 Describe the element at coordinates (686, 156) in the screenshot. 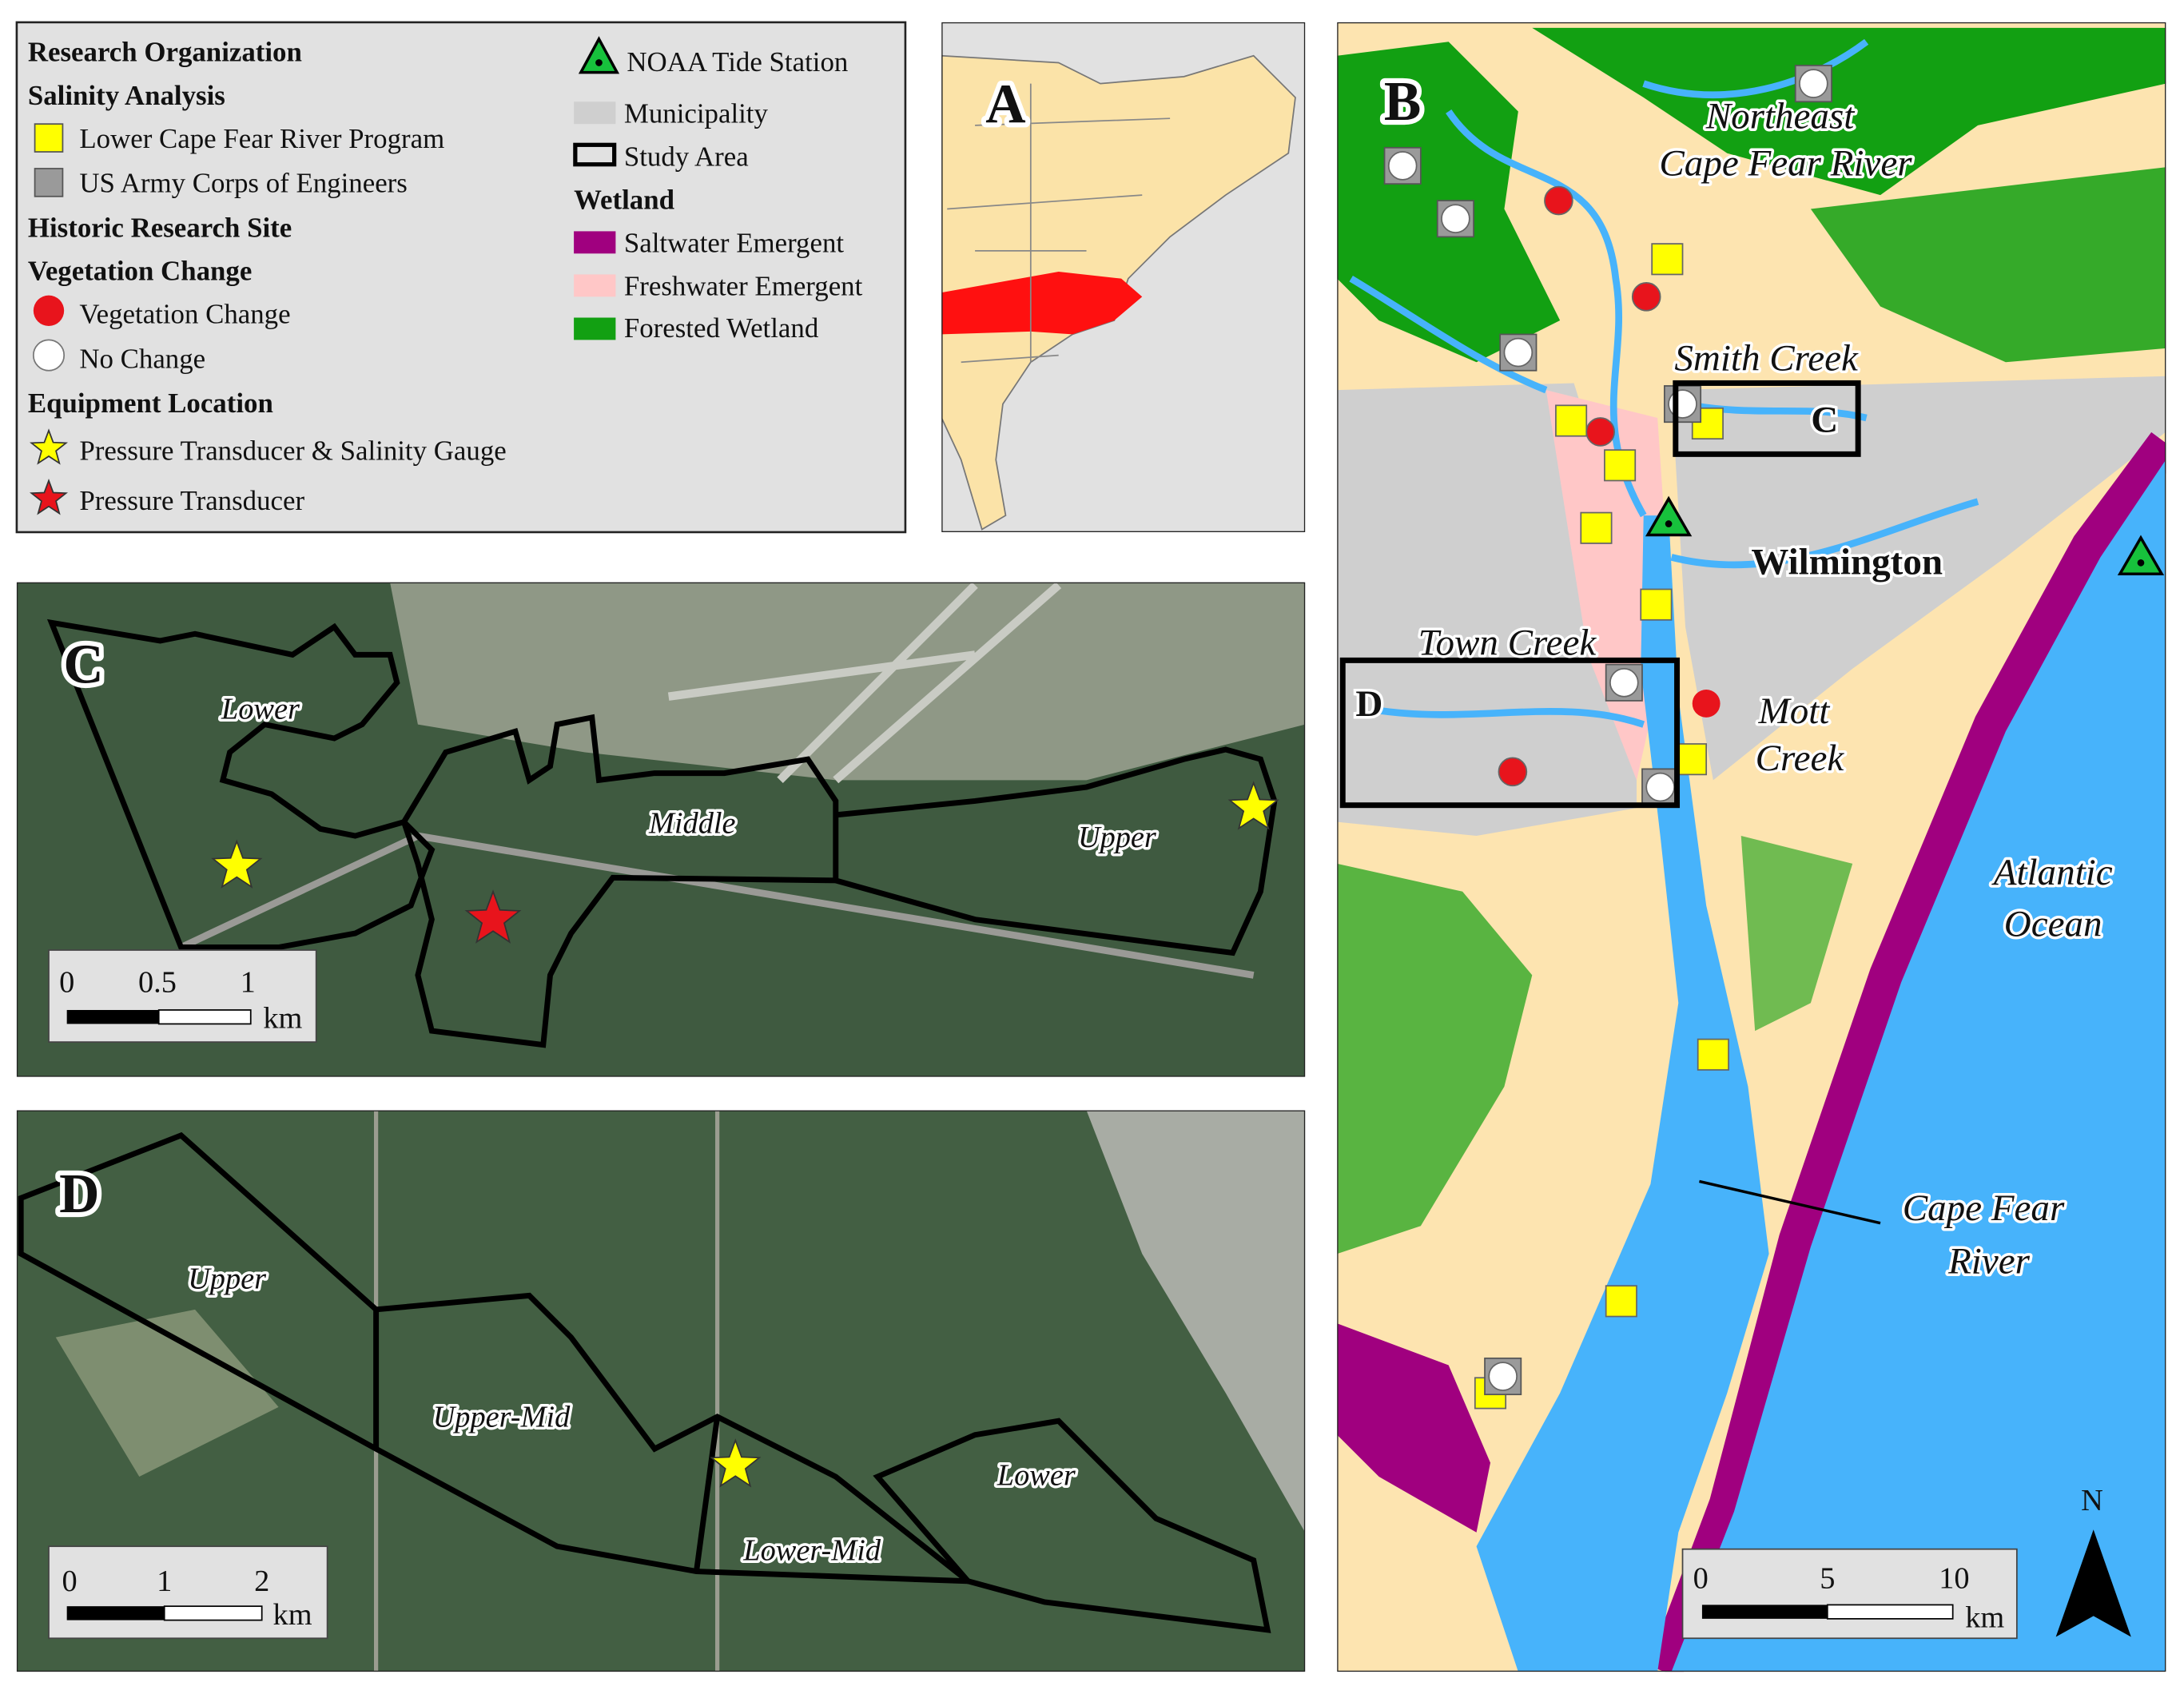

I see `label: Study Area` at that location.